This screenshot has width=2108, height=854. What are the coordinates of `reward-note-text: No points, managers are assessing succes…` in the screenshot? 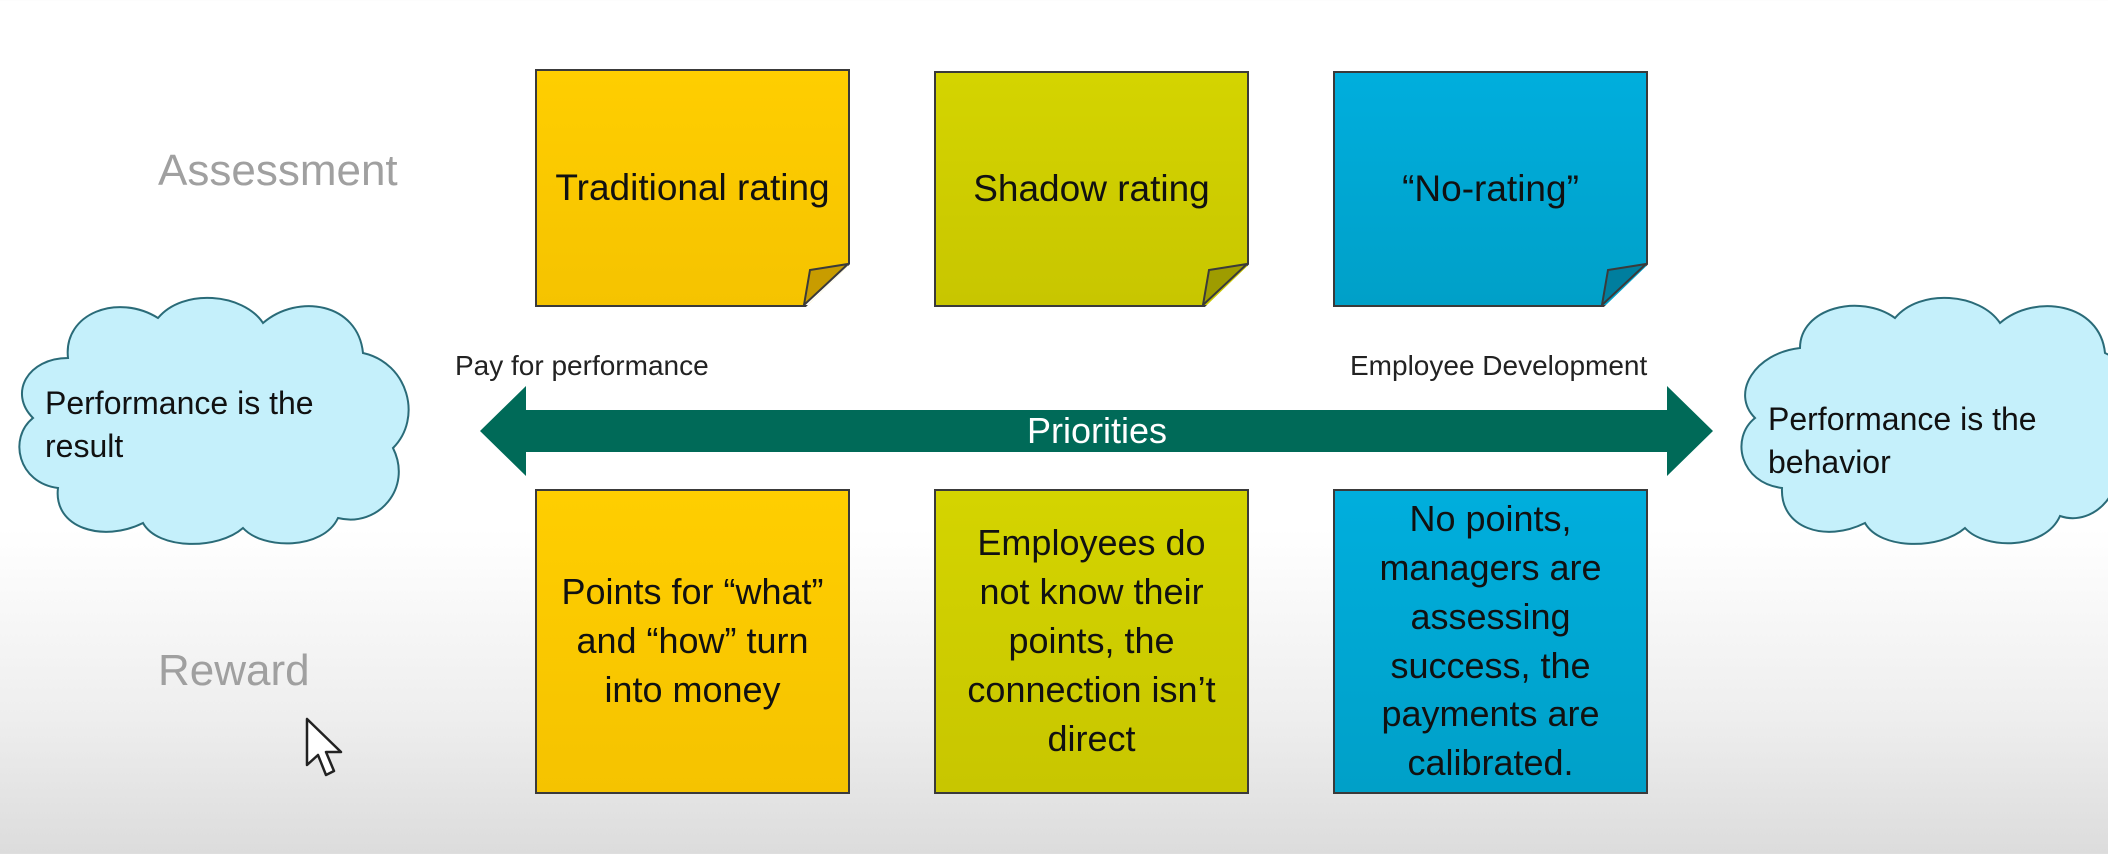 It's located at (1490, 640).